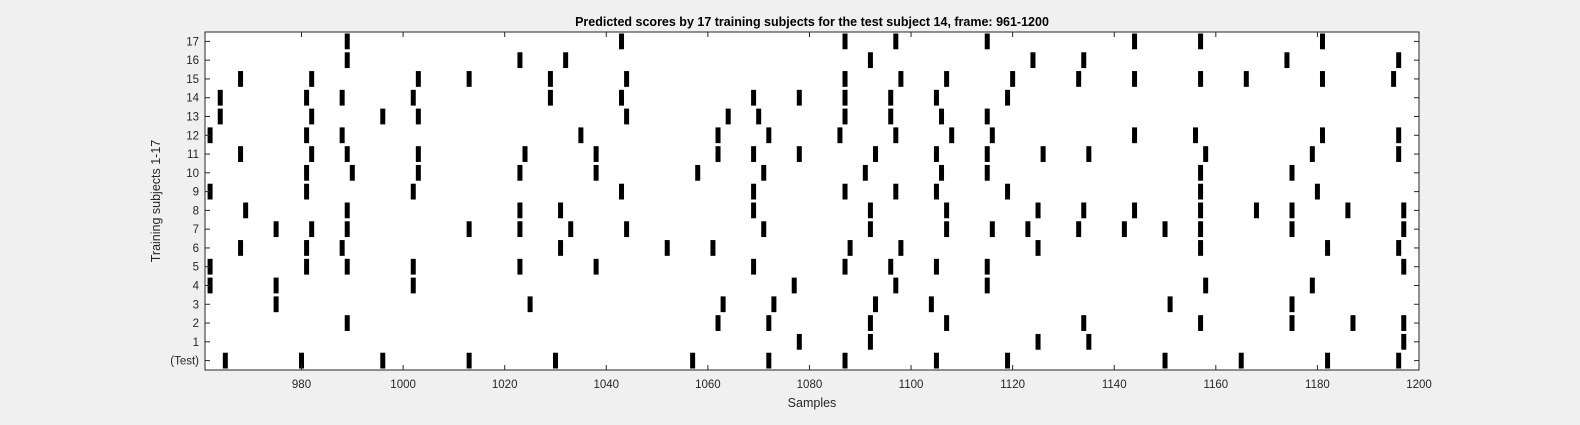 The height and width of the screenshot is (425, 1580). Describe the element at coordinates (196, 193) in the screenshot. I see `y-tick-label: 9` at that location.